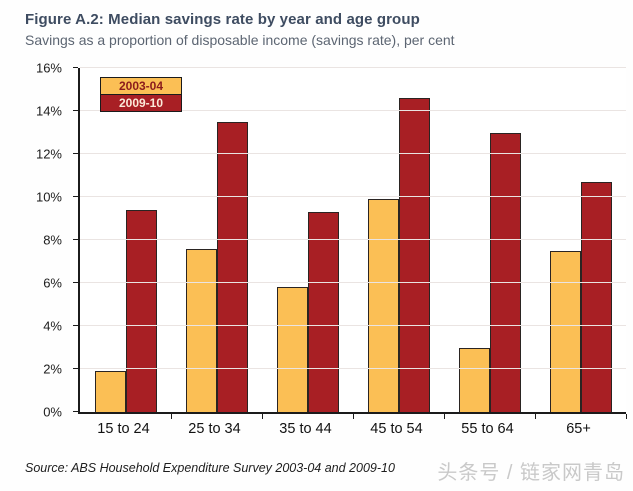 This screenshot has height=491, width=633. I want to click on watermark: 头条号 / 链家网青岛, so click(531, 473).